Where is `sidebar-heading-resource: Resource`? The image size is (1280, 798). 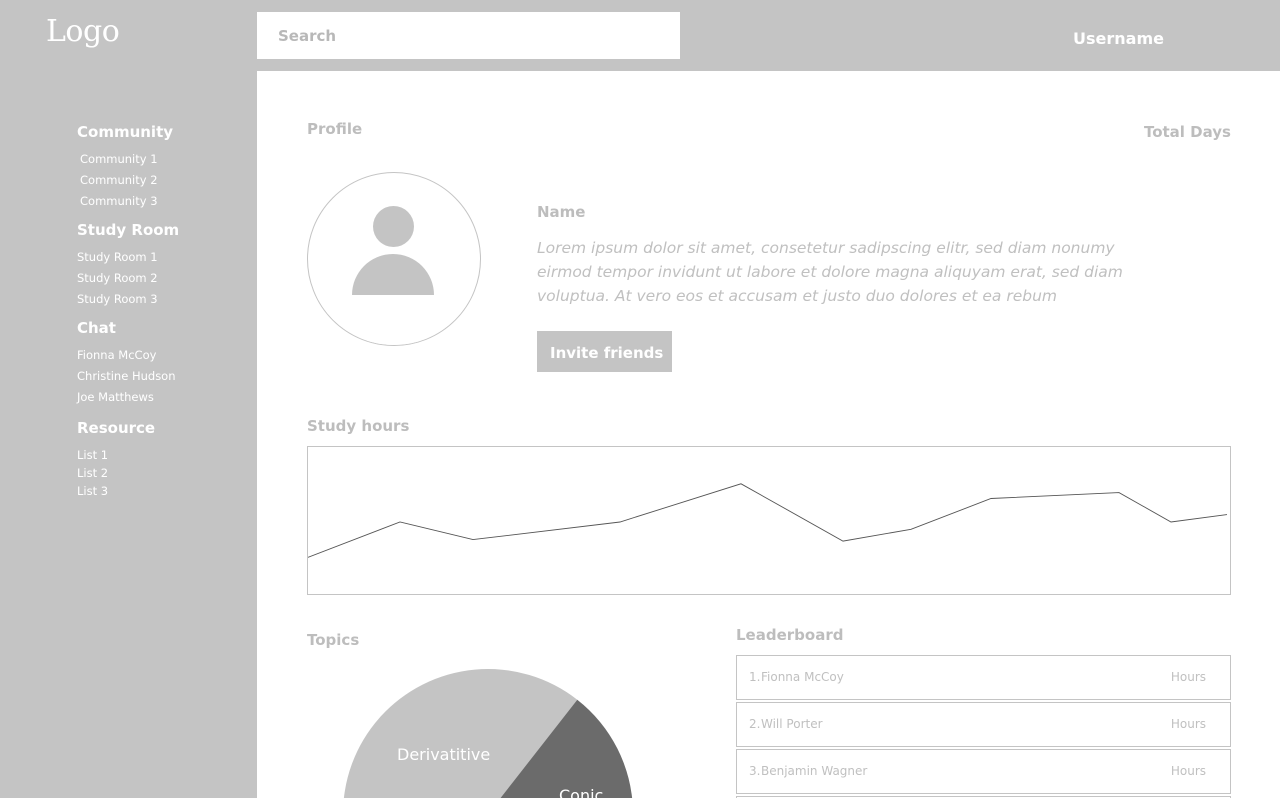 sidebar-heading-resource: Resource is located at coordinates (116, 428).